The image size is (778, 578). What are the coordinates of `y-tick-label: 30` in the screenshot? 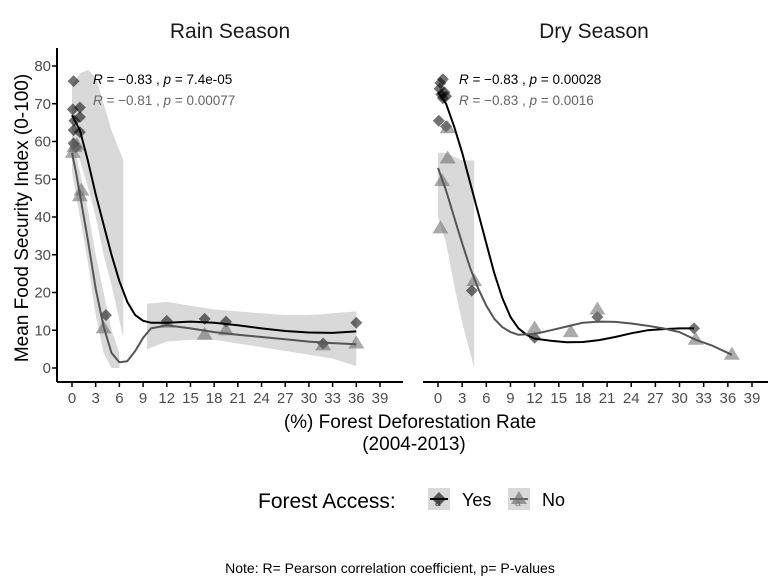 It's located at (42, 255).